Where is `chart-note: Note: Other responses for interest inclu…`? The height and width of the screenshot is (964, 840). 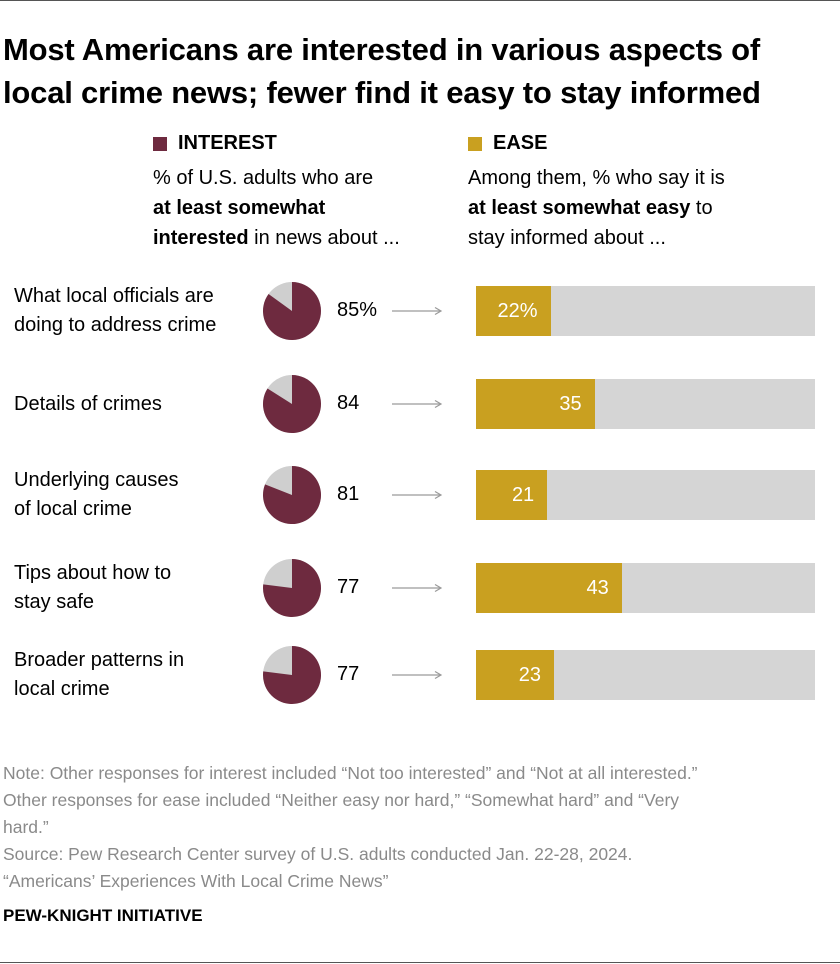 chart-note: Note: Other responses for interest inclu… is located at coordinates (350, 800).